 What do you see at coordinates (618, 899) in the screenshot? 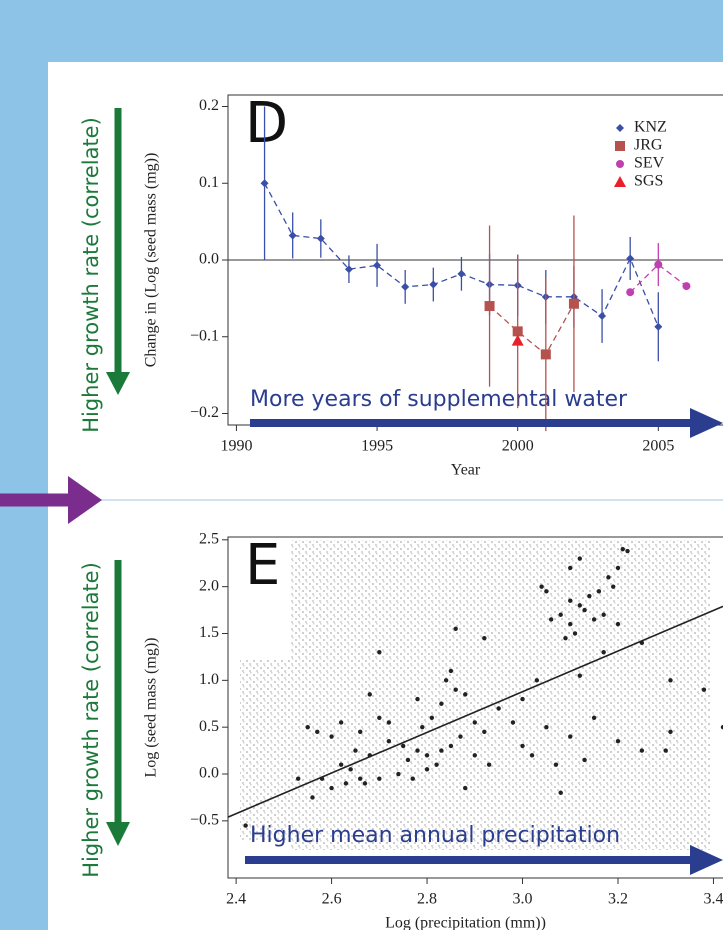
I see `x-tick-label: 3.2` at bounding box center [618, 899].